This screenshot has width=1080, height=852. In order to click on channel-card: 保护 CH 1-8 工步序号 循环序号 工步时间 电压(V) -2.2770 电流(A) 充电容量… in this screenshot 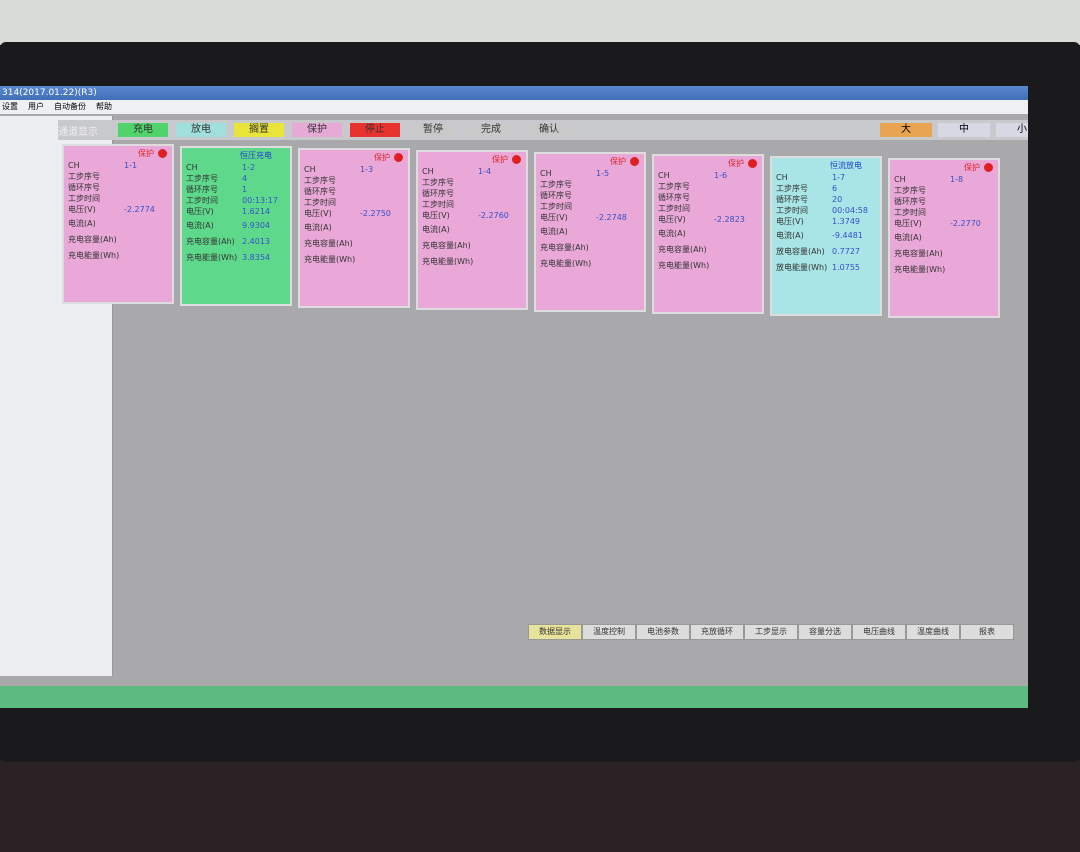, I will do `click(944, 238)`.